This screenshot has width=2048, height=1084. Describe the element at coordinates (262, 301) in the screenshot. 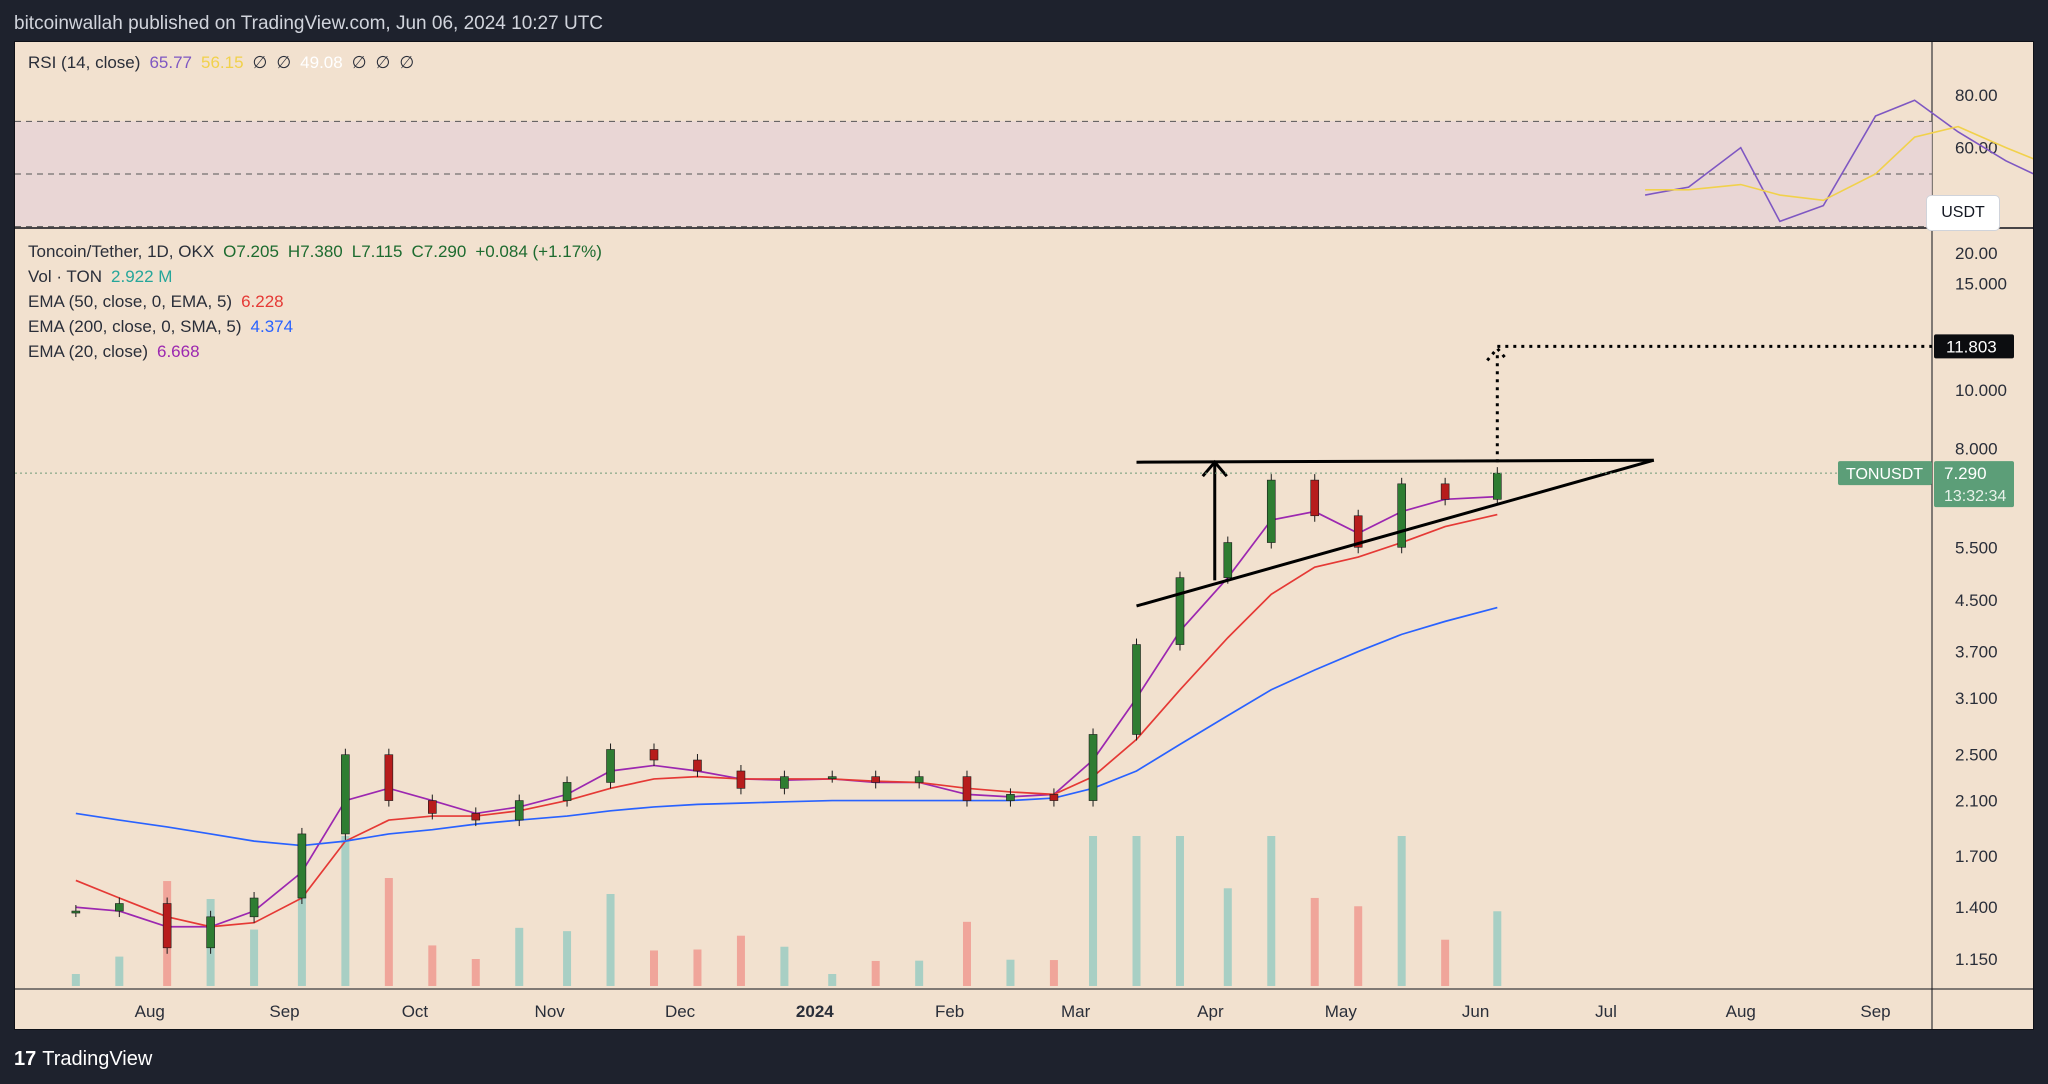

I see `ema50-value: 6.228` at that location.